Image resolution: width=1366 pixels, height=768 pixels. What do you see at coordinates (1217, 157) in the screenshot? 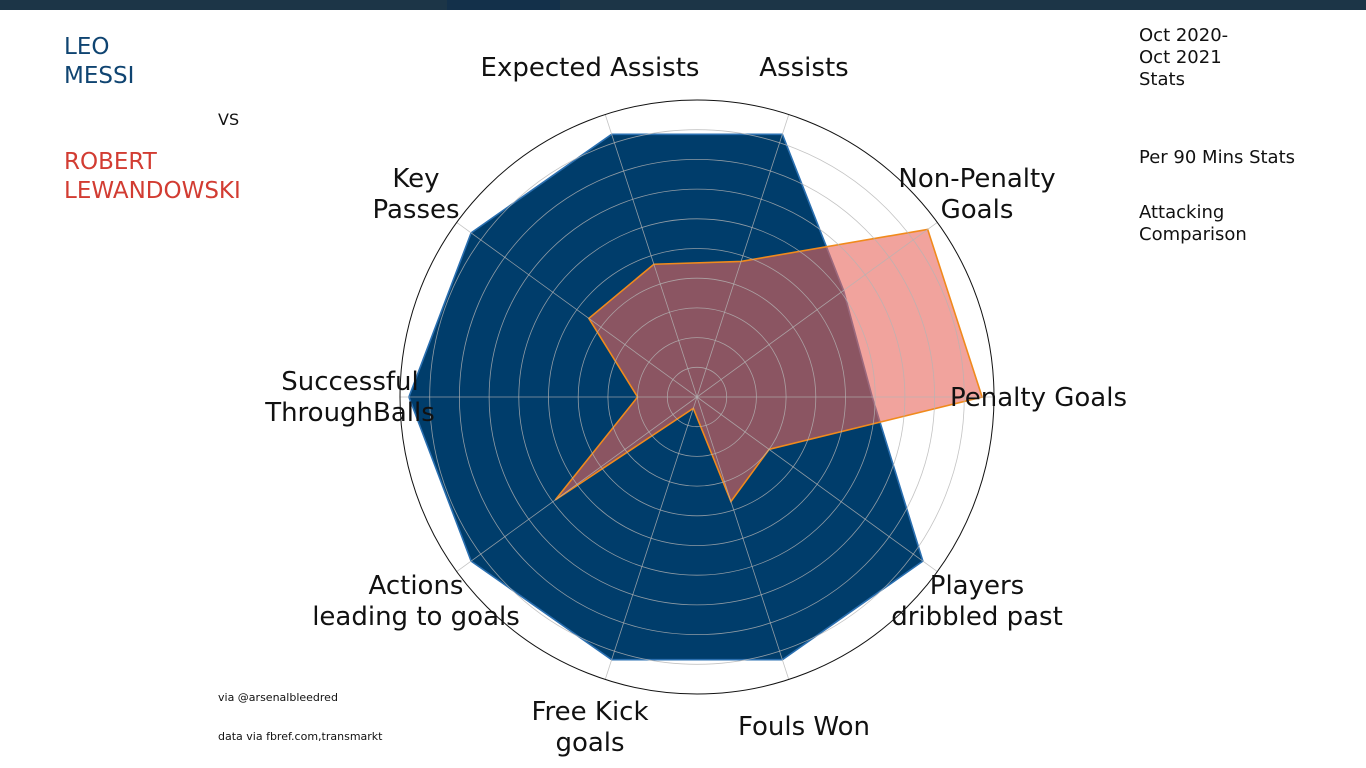
I see `per90-label: Per 90 Mins Stats` at bounding box center [1217, 157].